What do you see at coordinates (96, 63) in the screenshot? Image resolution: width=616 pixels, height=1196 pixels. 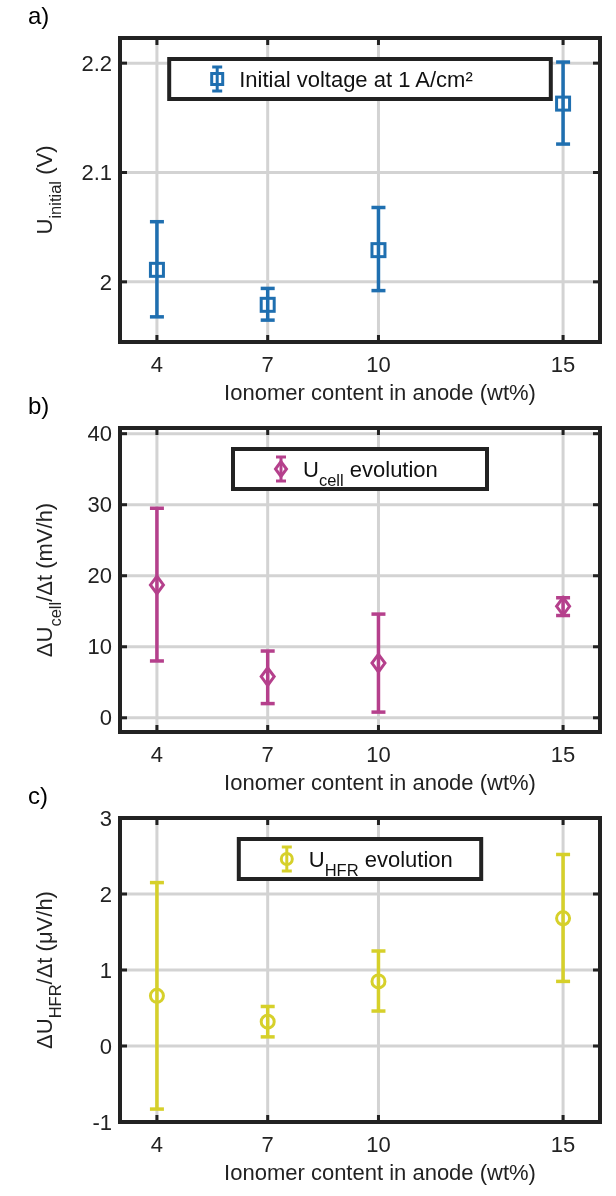 I see `y-tick-label: 2.2` at bounding box center [96, 63].